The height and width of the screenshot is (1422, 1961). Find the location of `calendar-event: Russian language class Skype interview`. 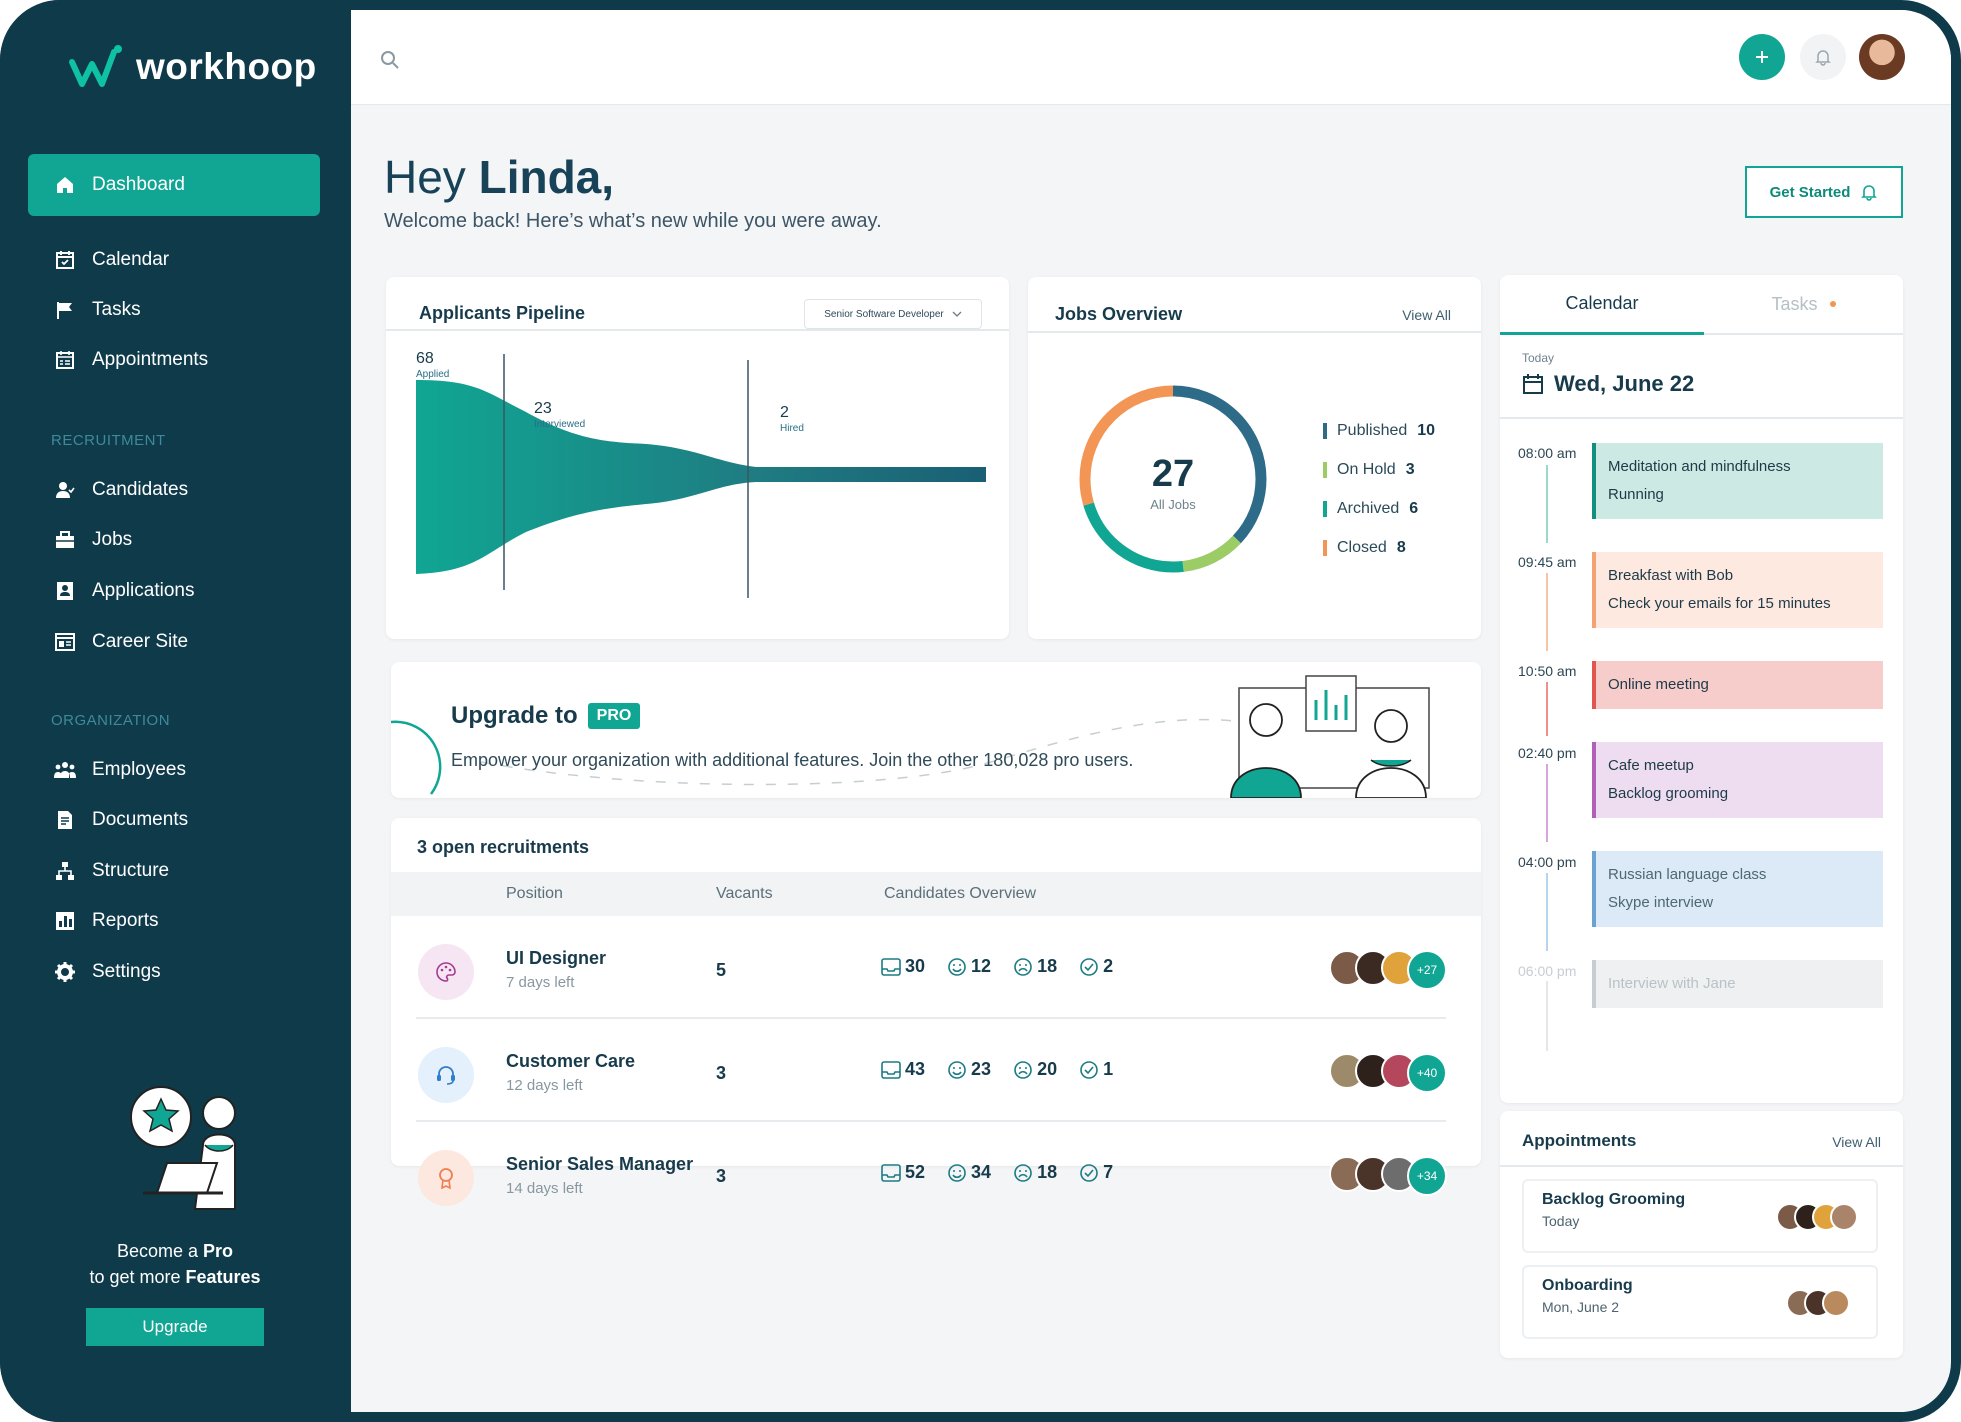

calendar-event: Russian language class Skype interview is located at coordinates (1737, 889).